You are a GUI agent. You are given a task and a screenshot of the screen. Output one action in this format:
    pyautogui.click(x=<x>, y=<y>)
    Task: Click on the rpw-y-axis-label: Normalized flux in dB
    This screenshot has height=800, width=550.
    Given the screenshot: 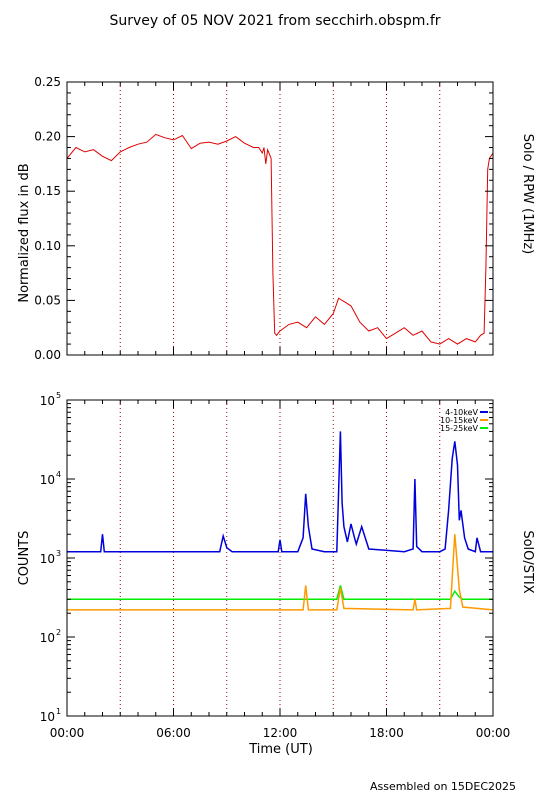 What is the action you would take?
    pyautogui.click(x=24, y=232)
    